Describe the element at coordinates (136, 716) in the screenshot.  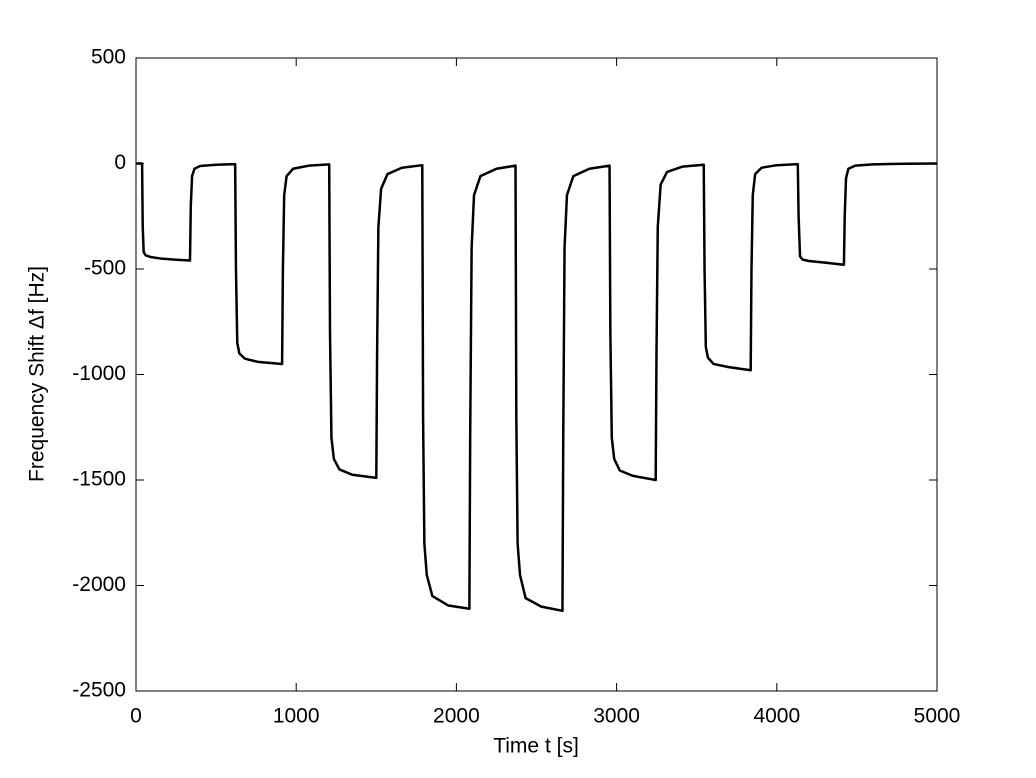
I see `x-tick-label: 0` at that location.